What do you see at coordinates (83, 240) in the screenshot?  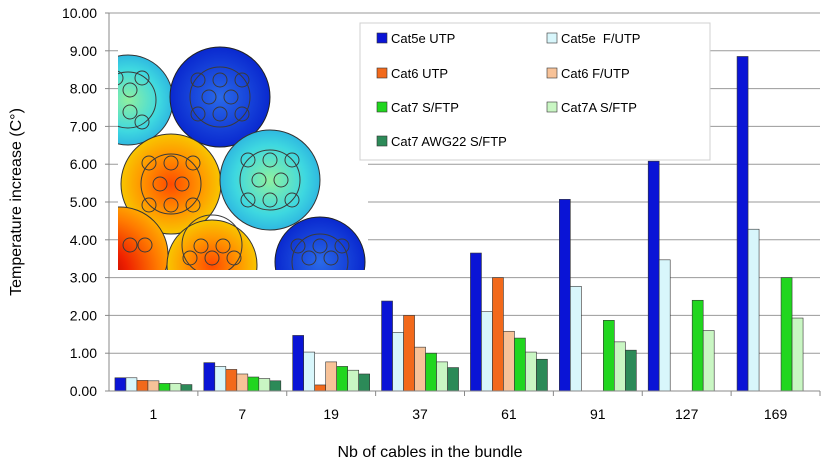 I see `y-tick-label: 4.00` at bounding box center [83, 240].